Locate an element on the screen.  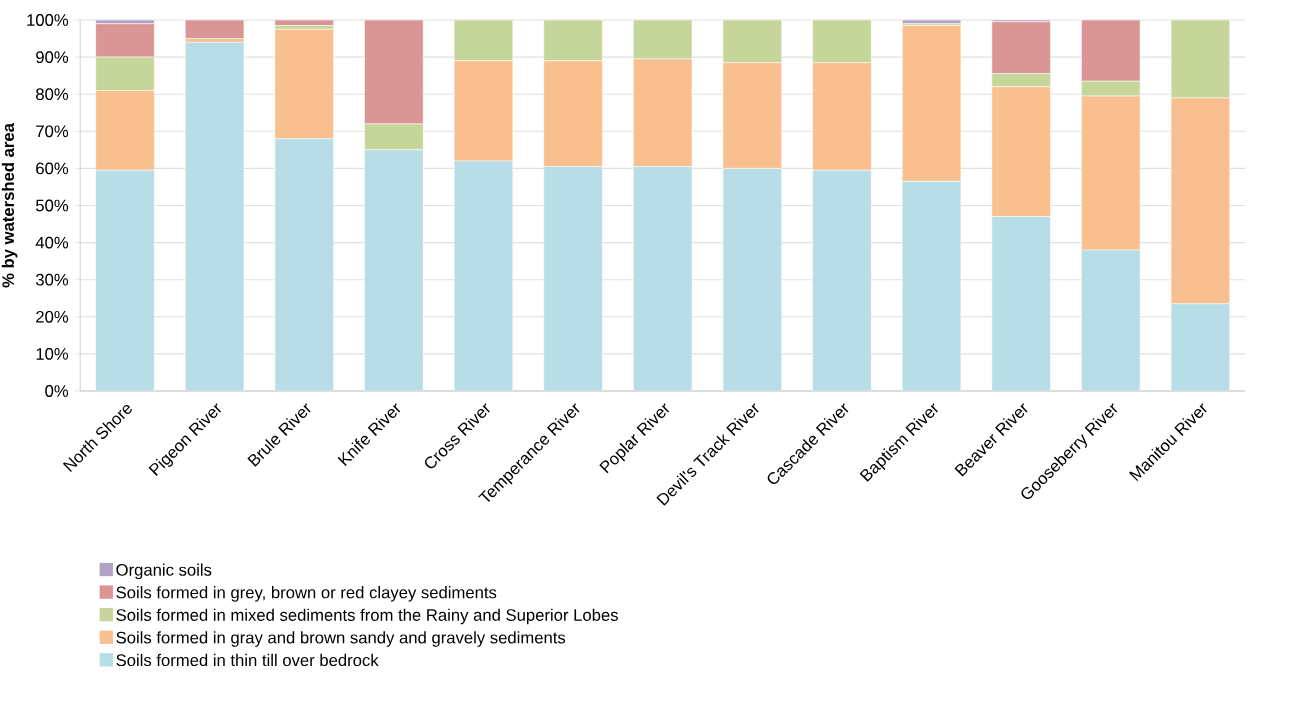
y-tick-label: 10% is located at coordinates (52, 354).